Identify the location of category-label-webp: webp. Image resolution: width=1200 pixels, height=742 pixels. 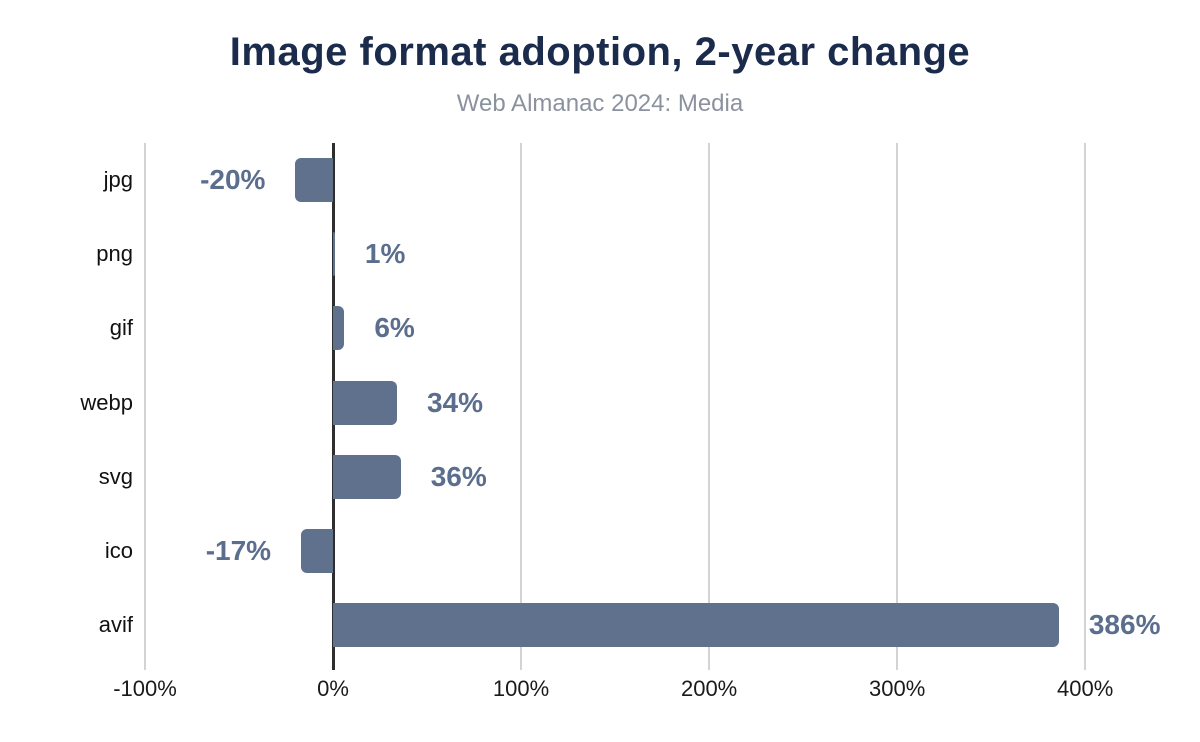
(106, 402).